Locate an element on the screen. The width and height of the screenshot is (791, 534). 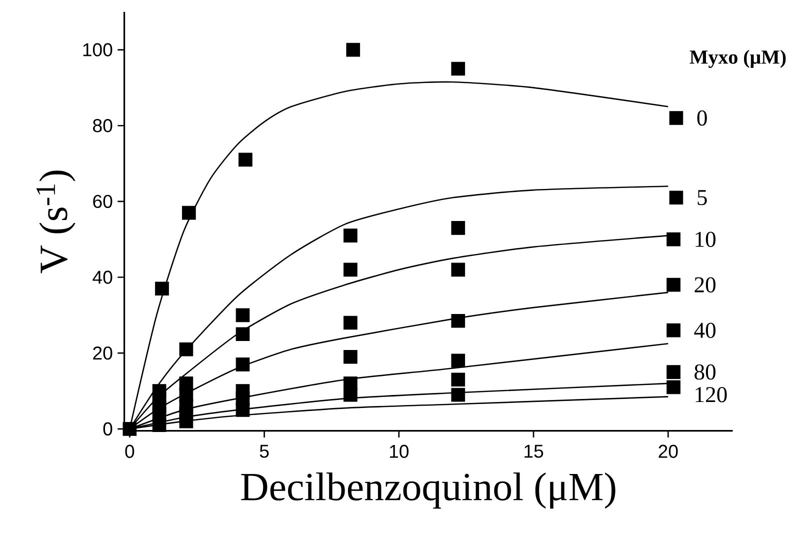
y-axis-title: V (s$^{-1}$) is located at coordinates (56, 222).